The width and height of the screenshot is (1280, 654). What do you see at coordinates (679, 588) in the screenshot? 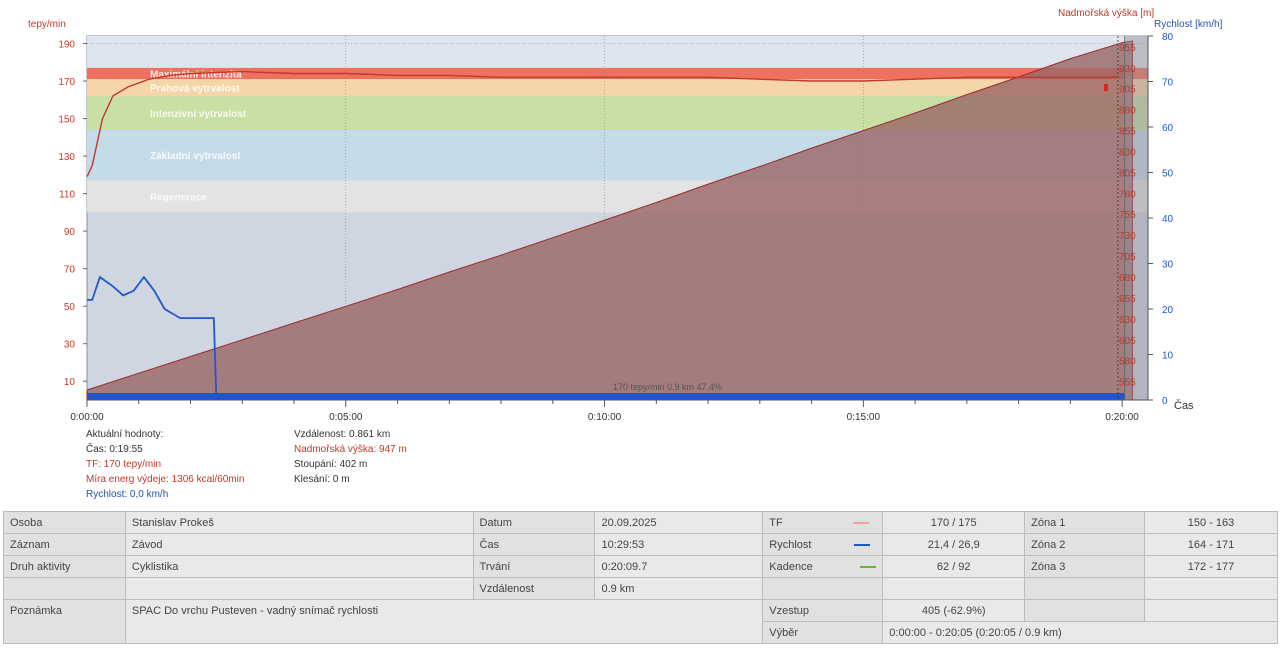
I see `vzdalenost-value: 0.9 km` at bounding box center [679, 588].